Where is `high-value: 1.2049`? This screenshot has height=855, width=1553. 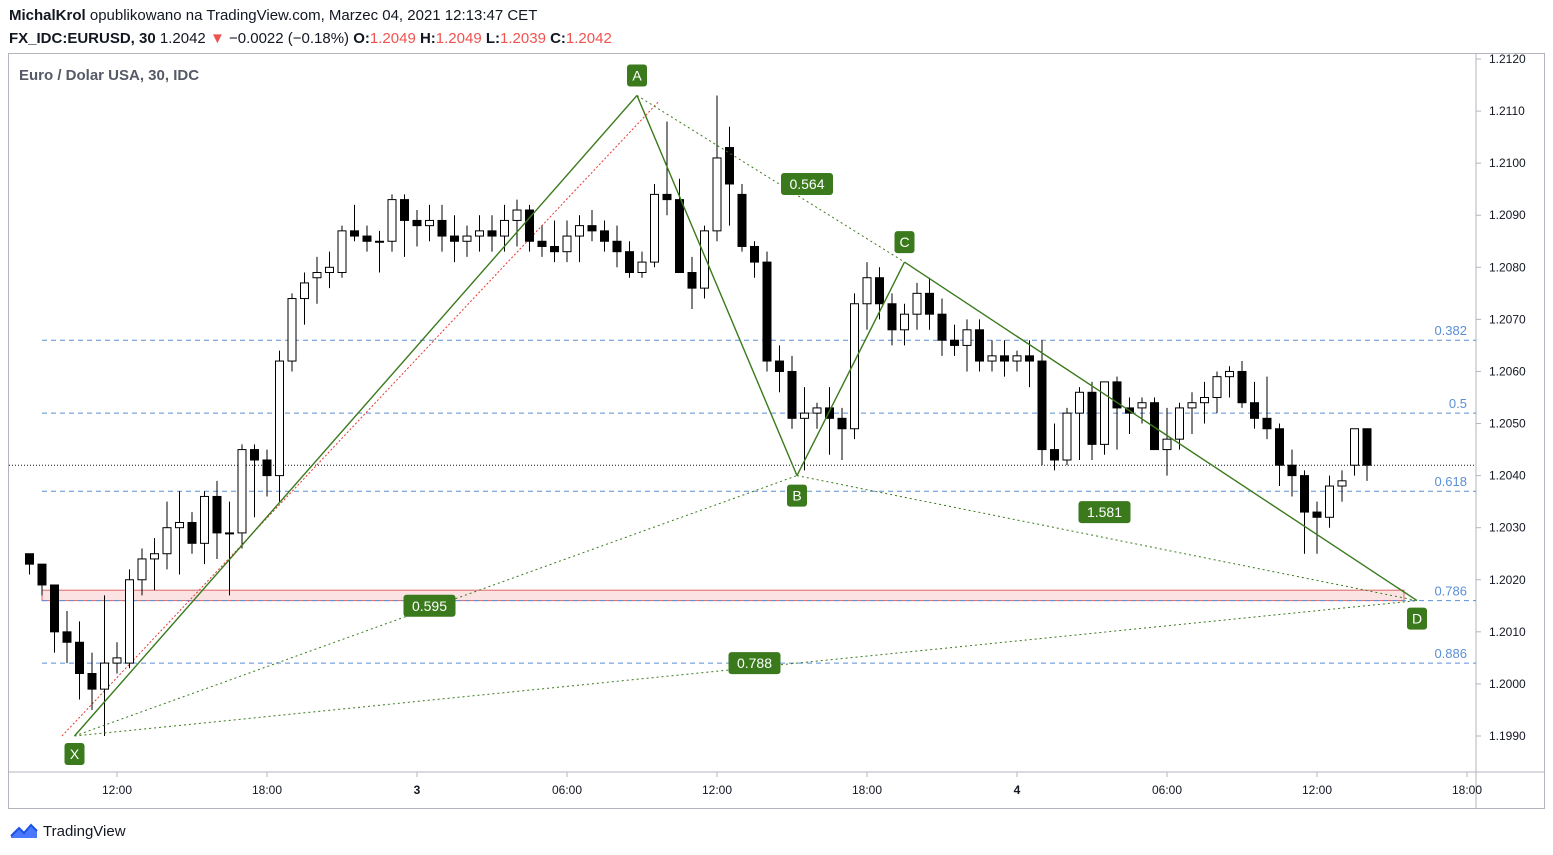
high-value: 1.2049 is located at coordinates (458, 38).